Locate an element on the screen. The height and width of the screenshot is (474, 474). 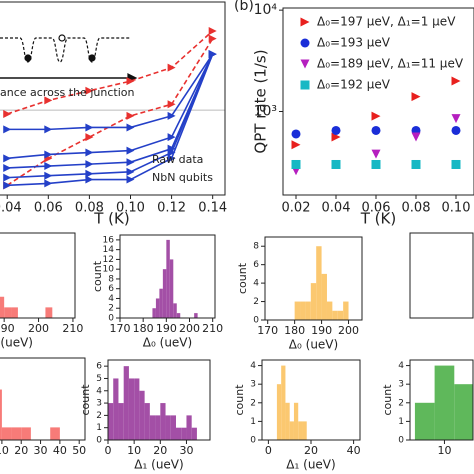
y-tick-label: 6 is located at coordinates (99, 367).